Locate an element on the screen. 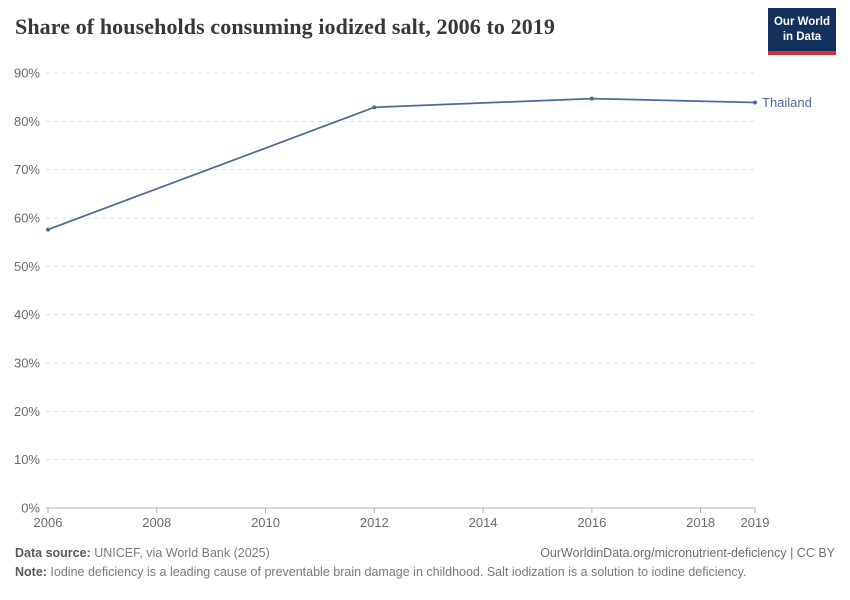 This screenshot has height=600, width=850. y-tick-label: 40% is located at coordinates (27, 314).